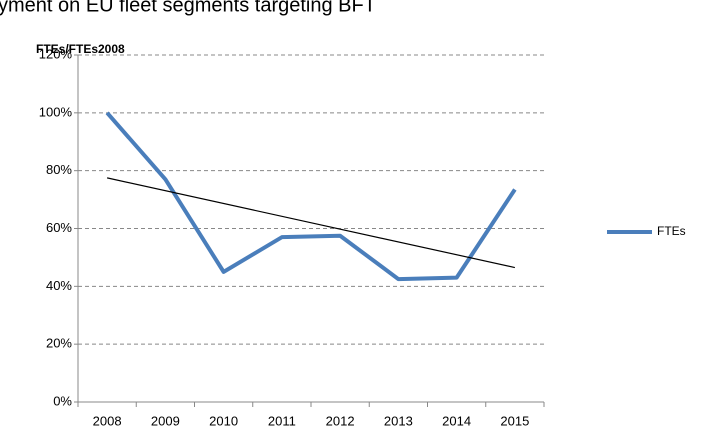 The width and height of the screenshot is (726, 446). What do you see at coordinates (223, 420) in the screenshot?
I see `x-tick-label: 2010` at bounding box center [223, 420].